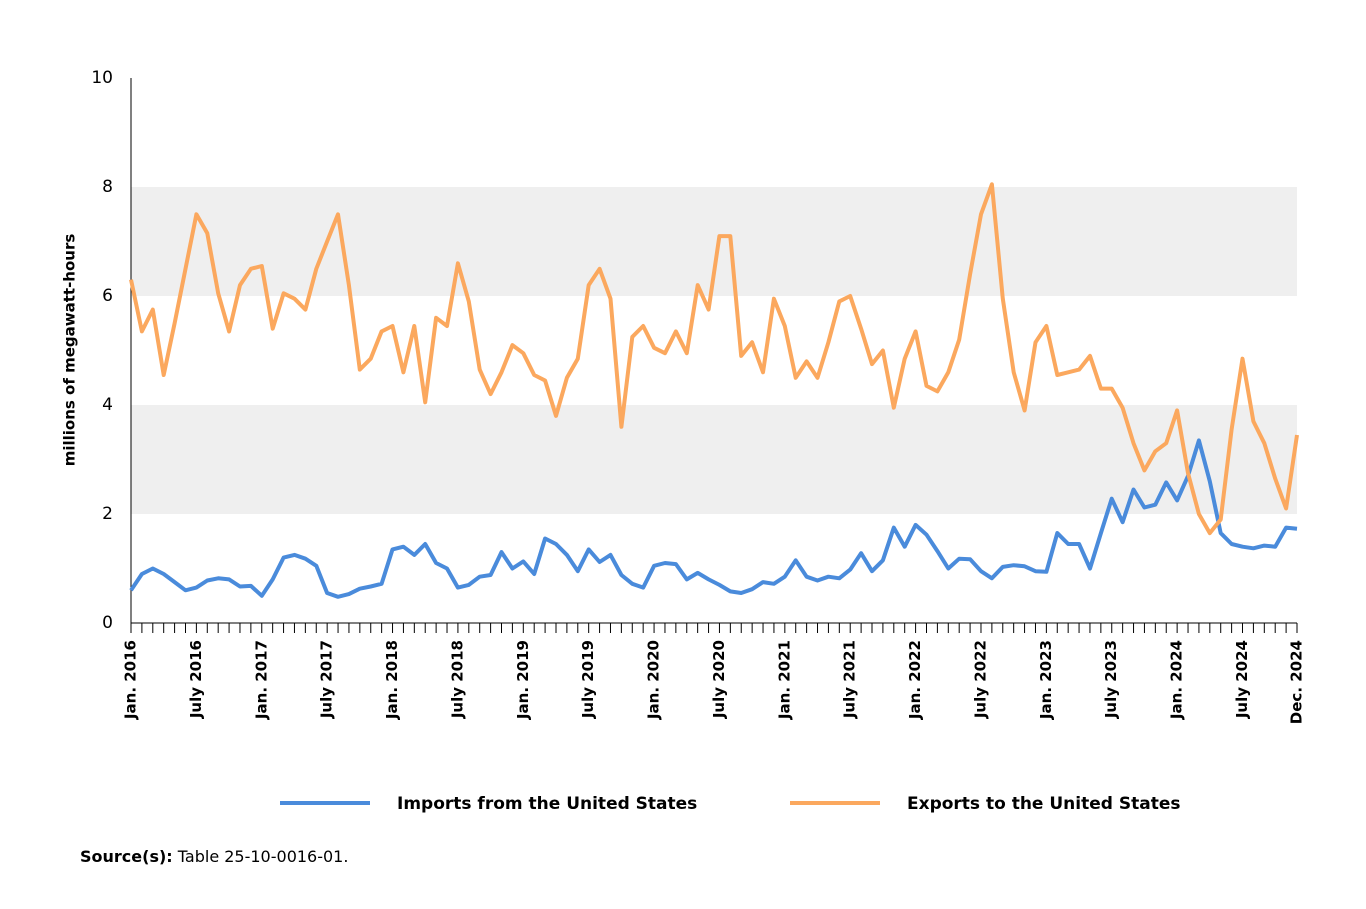 This screenshot has height=909, width=1366. What do you see at coordinates (126, 856) in the screenshot?
I see `source-label: Source(s):` at bounding box center [126, 856].